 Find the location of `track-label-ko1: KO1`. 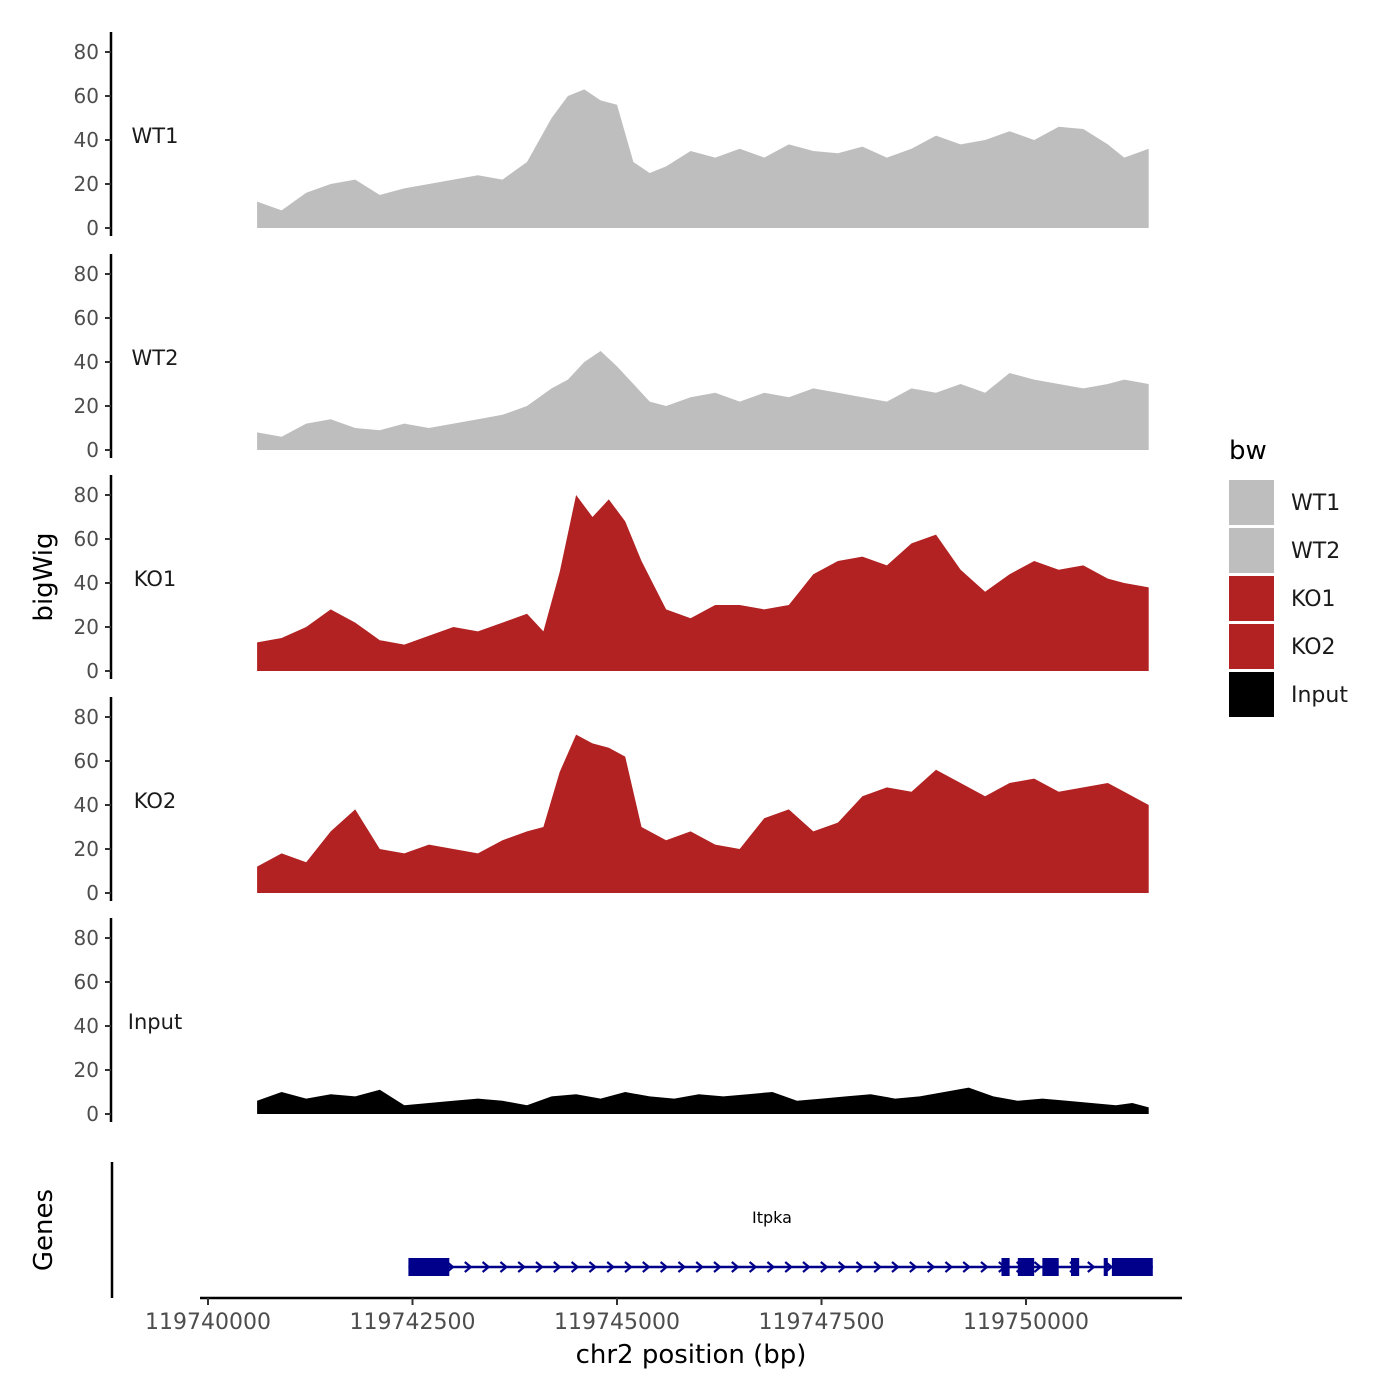

track-label-ko1: KO1 is located at coordinates (155, 579).